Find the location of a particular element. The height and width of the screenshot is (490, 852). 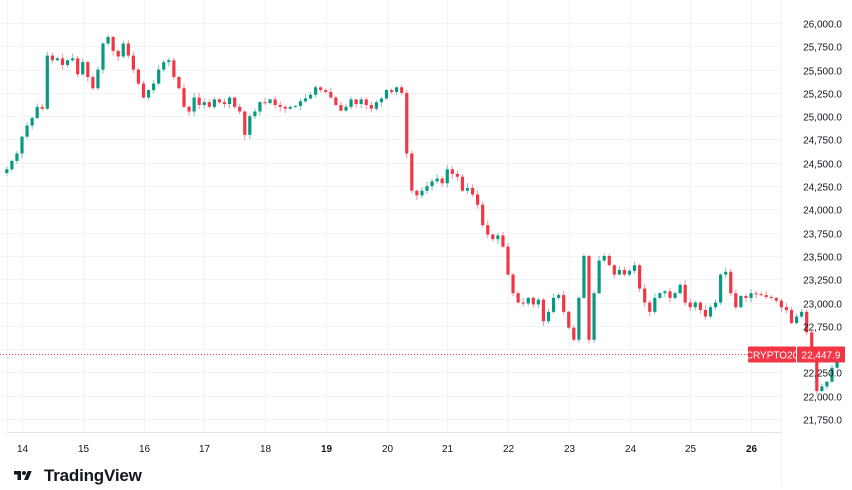

time-axis: 14 15 16 17 18 19 20 21 22 23 24 25 26 is located at coordinates (387, 449).